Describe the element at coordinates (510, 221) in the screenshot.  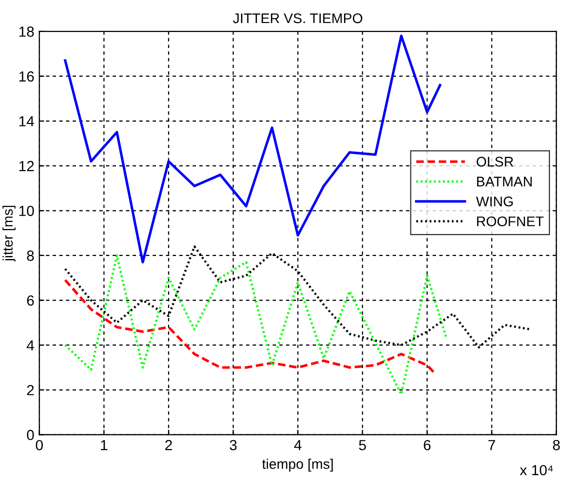
I see `legend-label: ROOFNET` at that location.